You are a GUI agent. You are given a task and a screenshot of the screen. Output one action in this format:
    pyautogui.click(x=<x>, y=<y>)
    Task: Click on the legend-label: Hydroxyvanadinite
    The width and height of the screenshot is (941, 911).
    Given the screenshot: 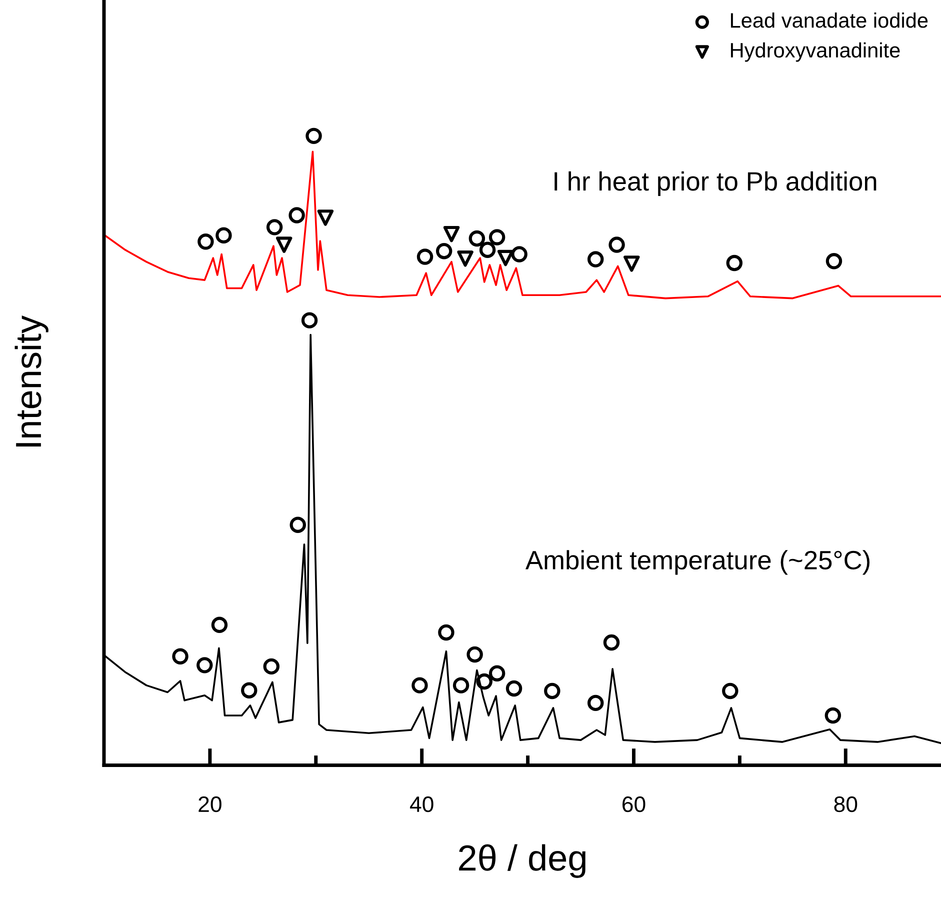 What is the action you would take?
    pyautogui.click(x=815, y=52)
    